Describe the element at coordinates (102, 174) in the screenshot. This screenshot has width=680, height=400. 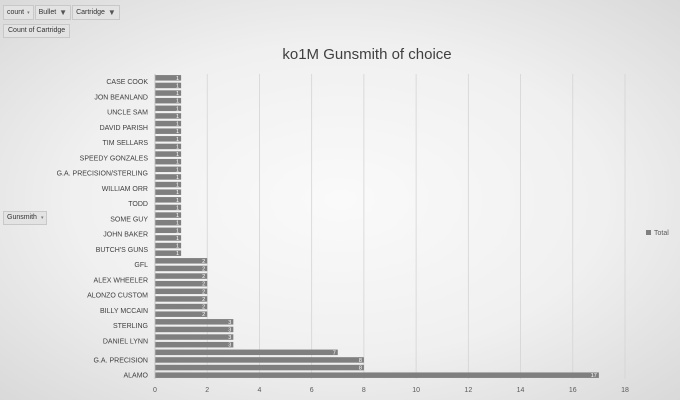
I see `category-label: G.A. PRECISION/STERLING` at that location.